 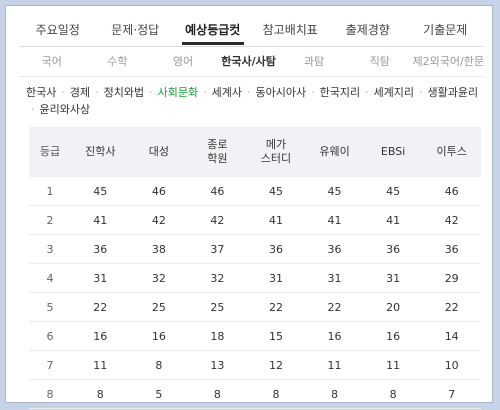 I want to click on table-row: 3 36 38 37 36 36 36 36, so click(x=255, y=249).